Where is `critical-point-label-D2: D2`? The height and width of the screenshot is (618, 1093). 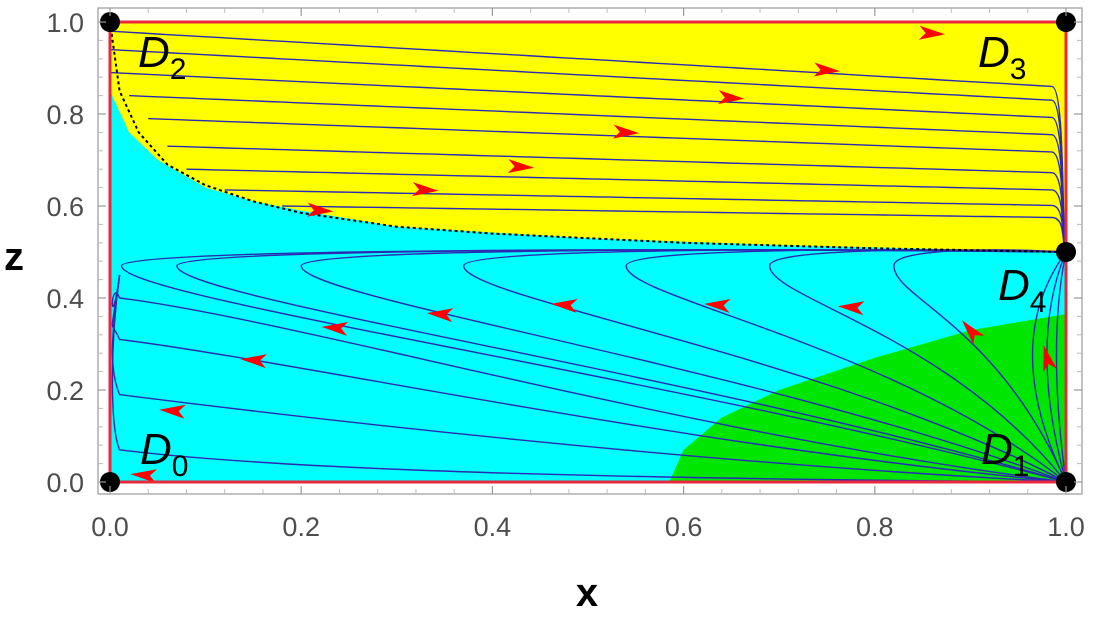
critical-point-label-D2: D2 is located at coordinates (162, 57).